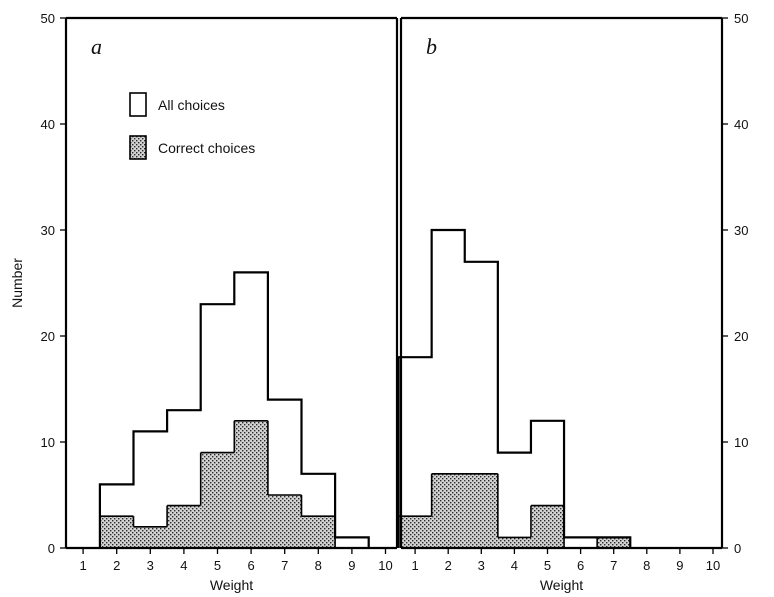  Describe the element at coordinates (150, 565) in the screenshot. I see `x-tick-label-a-3: 3` at that location.